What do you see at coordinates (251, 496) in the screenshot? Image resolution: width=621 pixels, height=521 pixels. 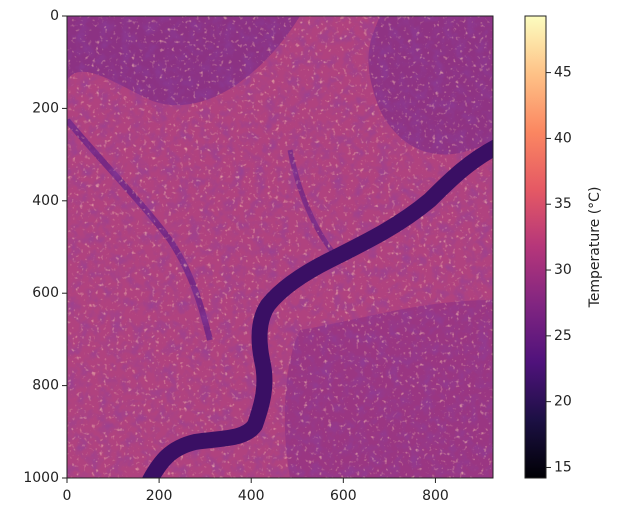 I see `x-tick-label: 400` at bounding box center [251, 496].